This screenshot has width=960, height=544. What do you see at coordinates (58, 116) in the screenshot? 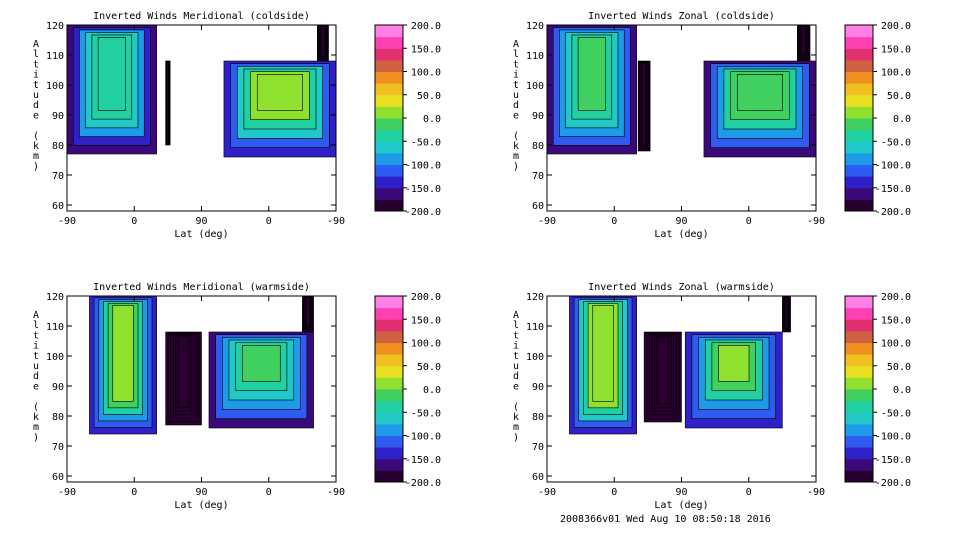
I see `y-tick-label: 90` at bounding box center [58, 116].